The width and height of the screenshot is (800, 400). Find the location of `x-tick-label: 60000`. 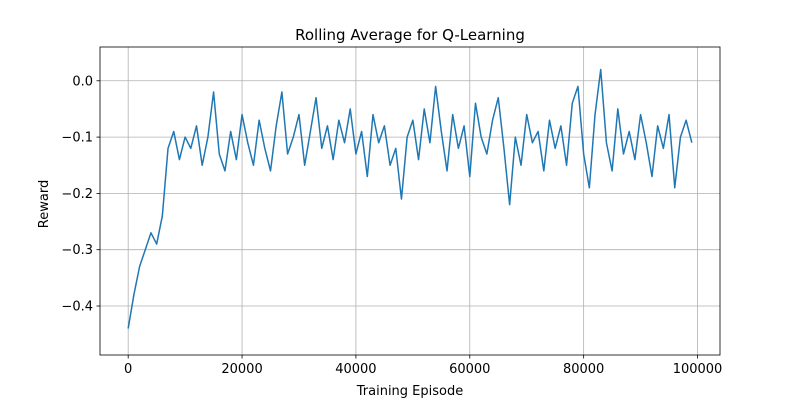

x-tick-label: 60000 is located at coordinates (469, 369).